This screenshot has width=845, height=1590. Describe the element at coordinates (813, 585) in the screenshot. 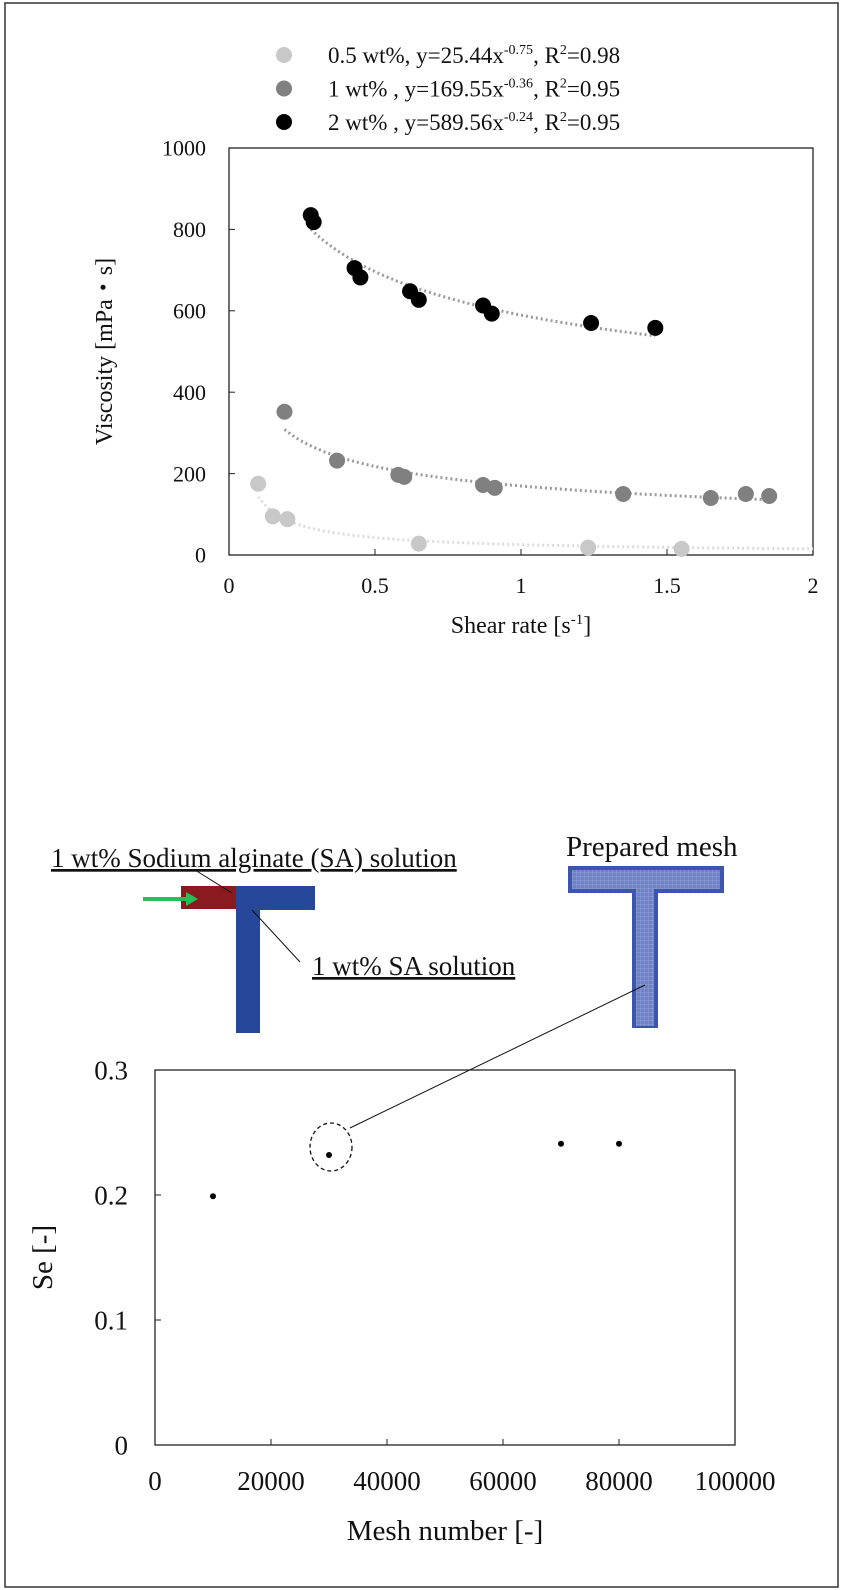

I see `x-tick-label: 2` at that location.